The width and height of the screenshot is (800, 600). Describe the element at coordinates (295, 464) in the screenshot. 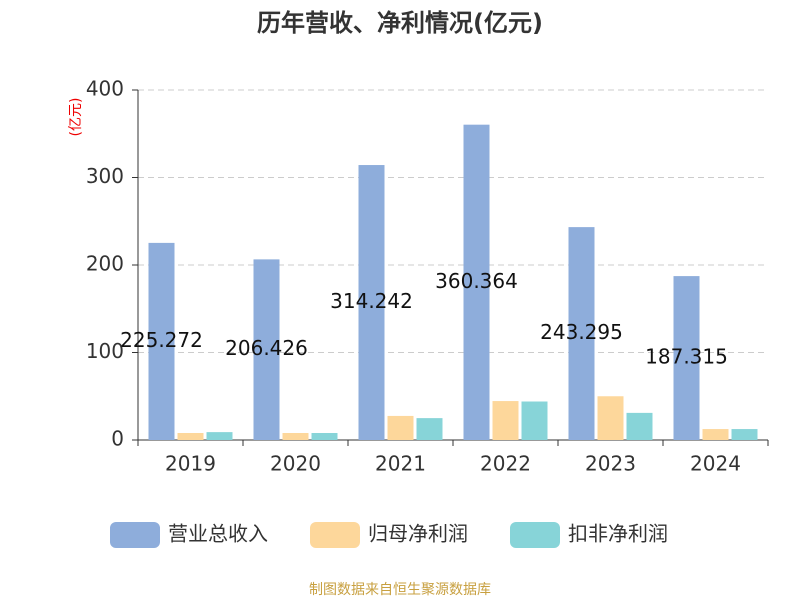

I see `x-tick-label: 2020` at that location.